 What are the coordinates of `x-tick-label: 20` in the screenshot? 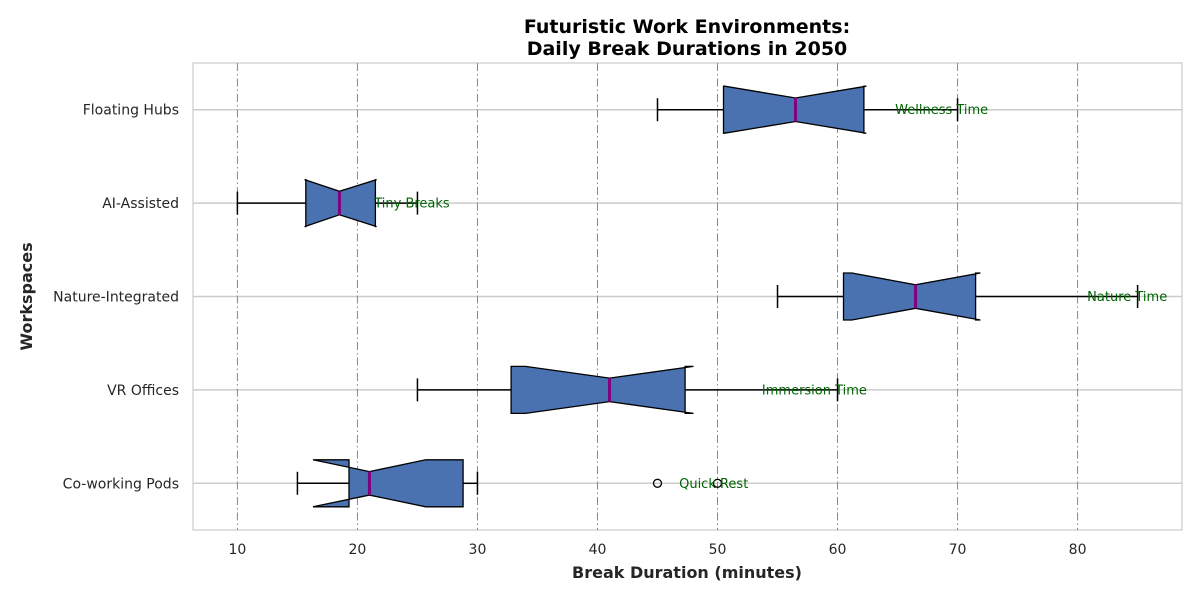 It's located at (358, 550).